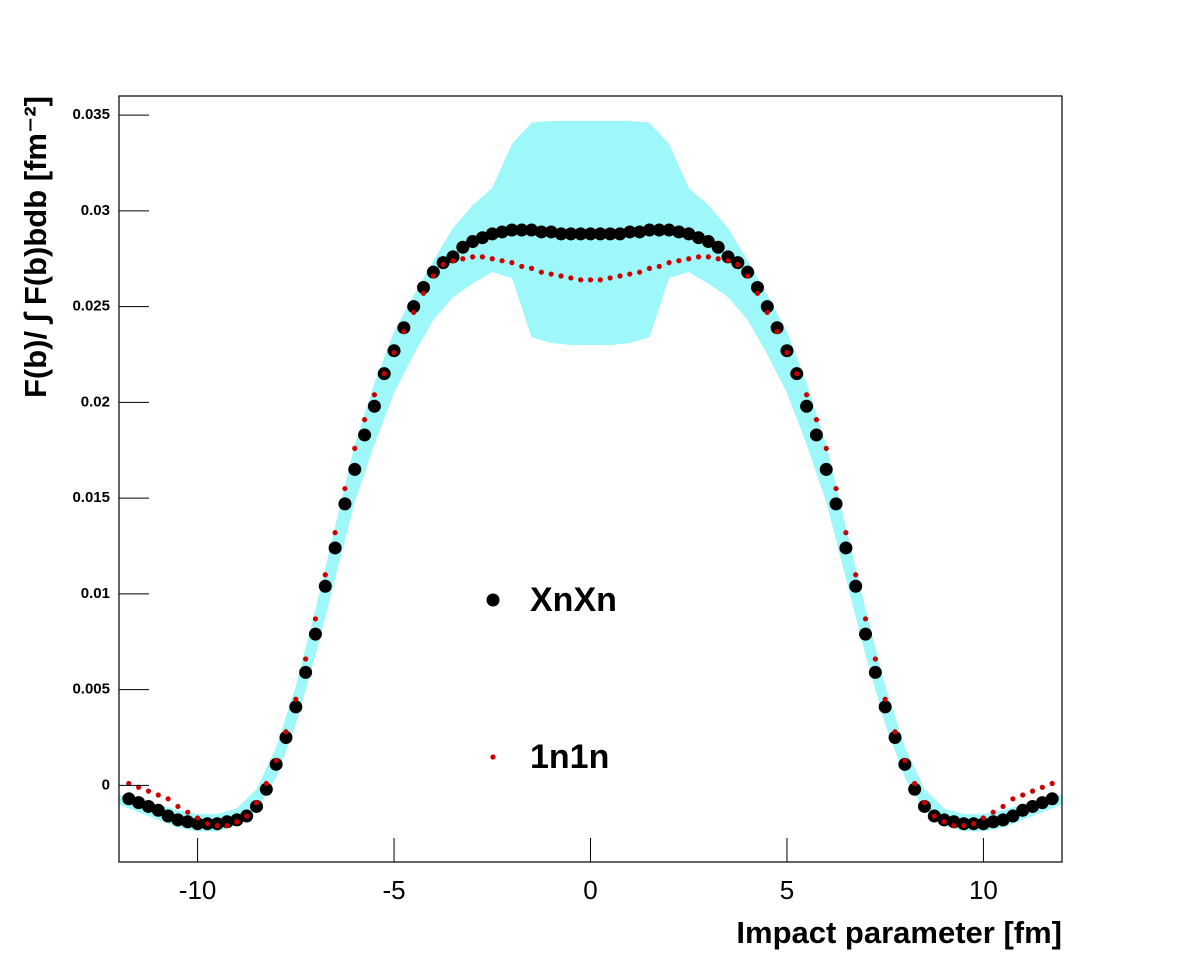 This screenshot has height=960, width=1181. What do you see at coordinates (91, 689) in the screenshot?
I see `y-tick-label: 0.005` at bounding box center [91, 689].